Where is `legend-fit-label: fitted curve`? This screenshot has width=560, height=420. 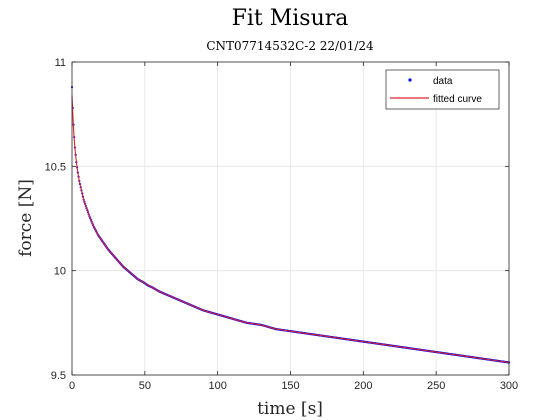
legend-fit-label: fitted curve is located at coordinates (457, 99).